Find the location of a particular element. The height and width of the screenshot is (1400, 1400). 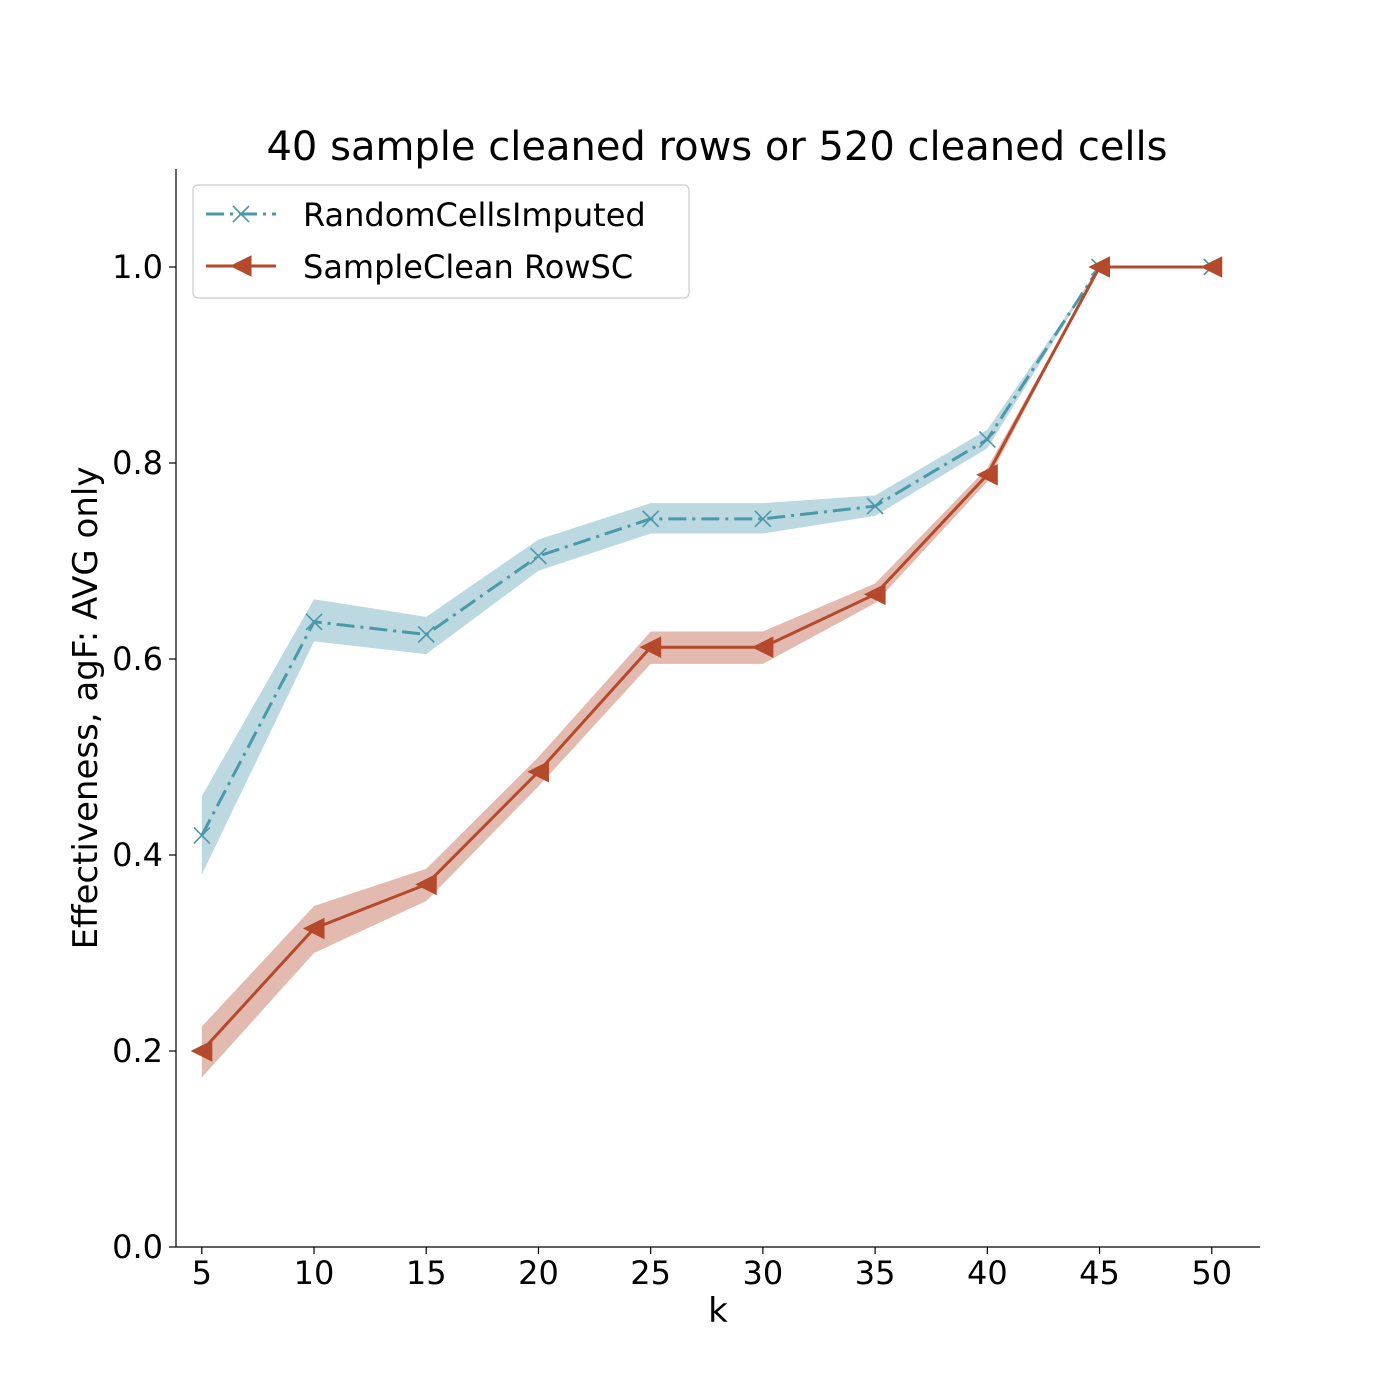

x-tick-label: 15 is located at coordinates (426, 1273).